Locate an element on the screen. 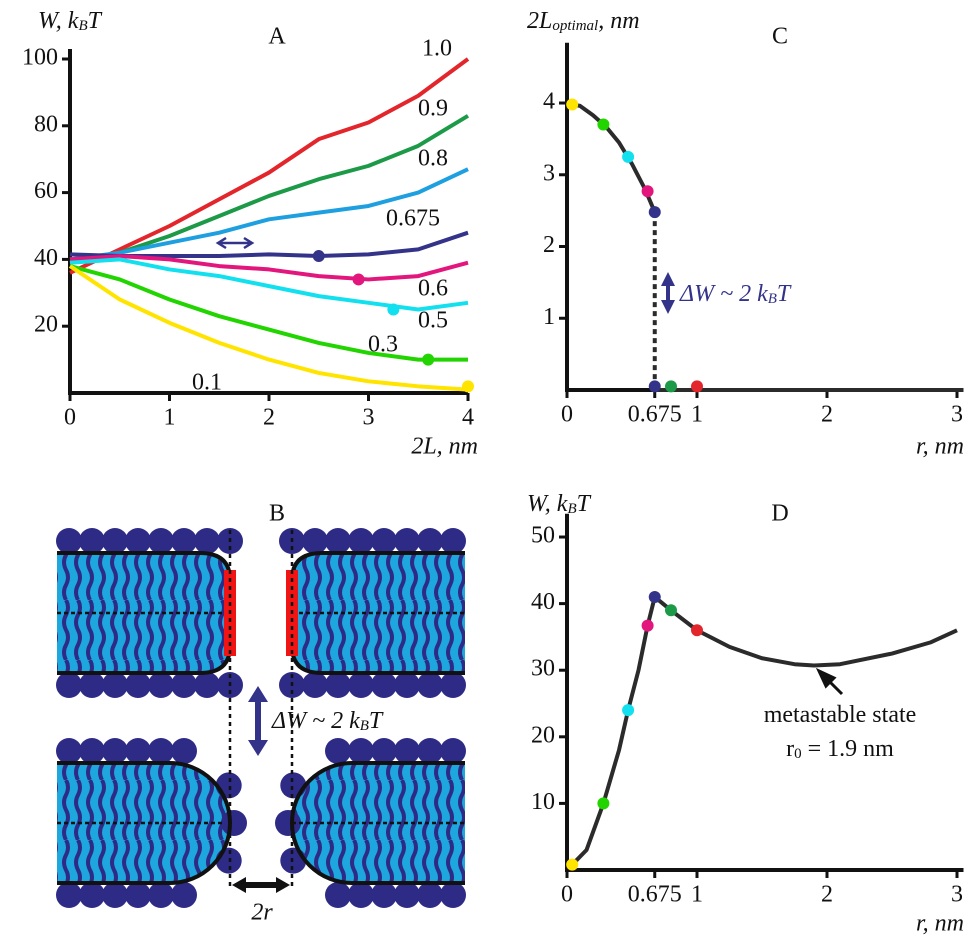  series-label: 0.1 is located at coordinates (207, 383).